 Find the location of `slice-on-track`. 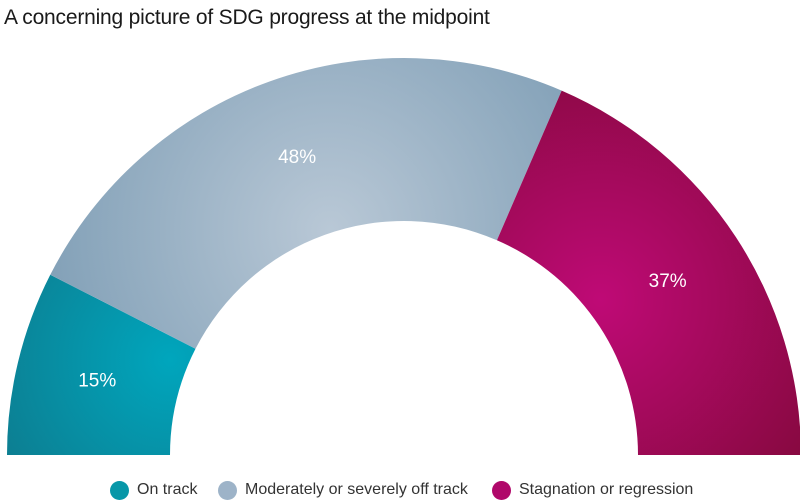

slice-on-track is located at coordinates (101, 364).